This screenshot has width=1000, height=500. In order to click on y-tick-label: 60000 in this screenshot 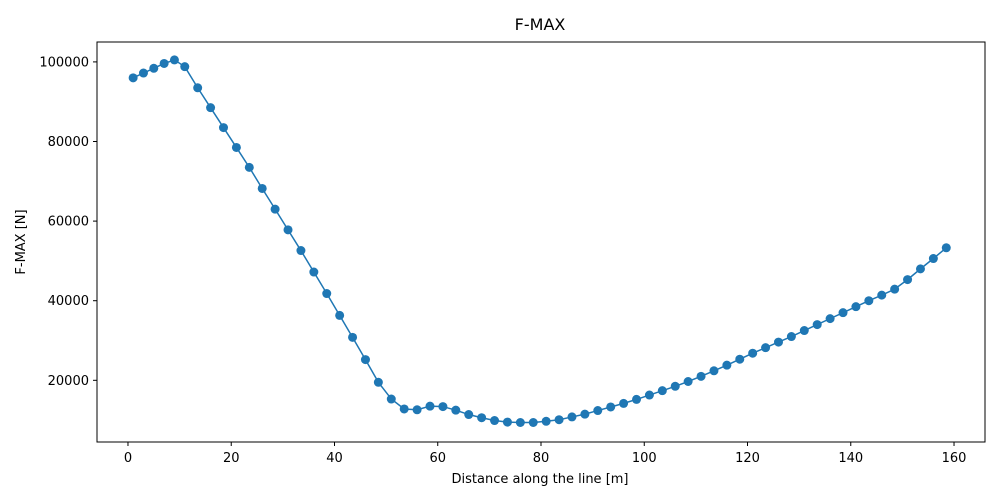, I will do `click(68, 222)`.